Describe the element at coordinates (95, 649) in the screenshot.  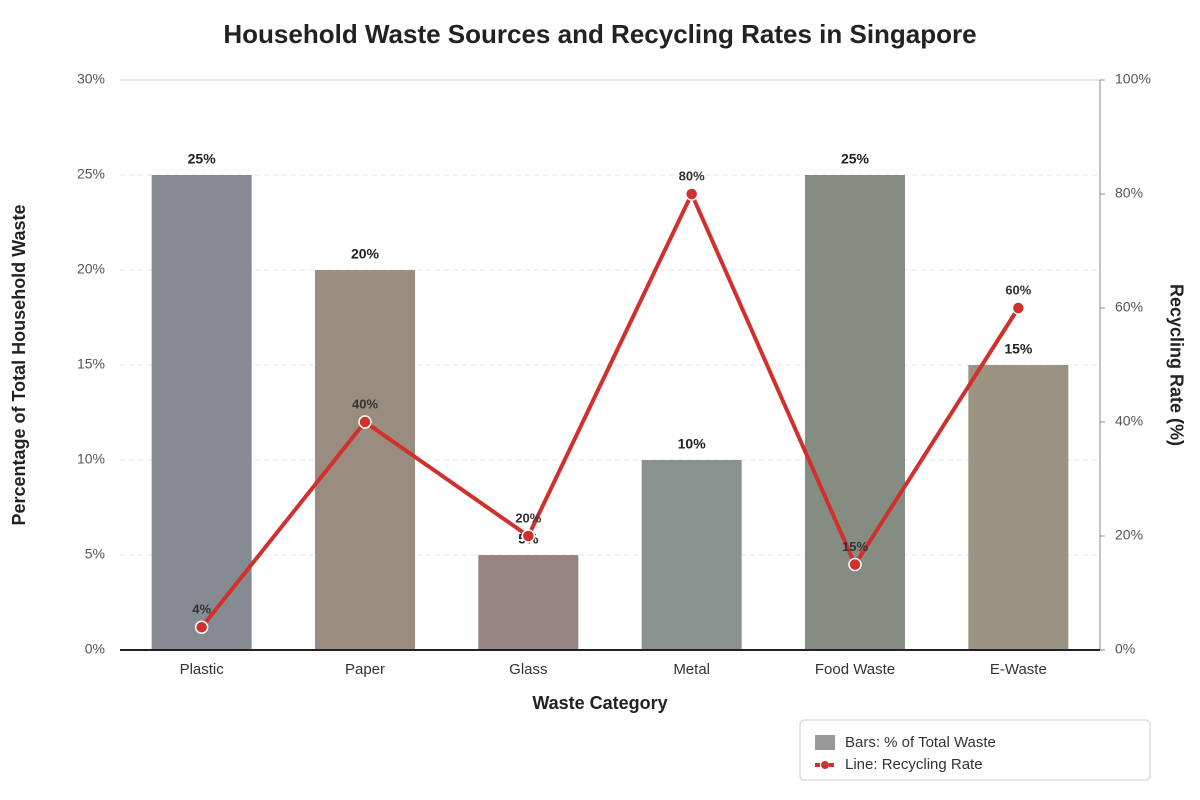
I see `y-tick-label: 0%` at that location.